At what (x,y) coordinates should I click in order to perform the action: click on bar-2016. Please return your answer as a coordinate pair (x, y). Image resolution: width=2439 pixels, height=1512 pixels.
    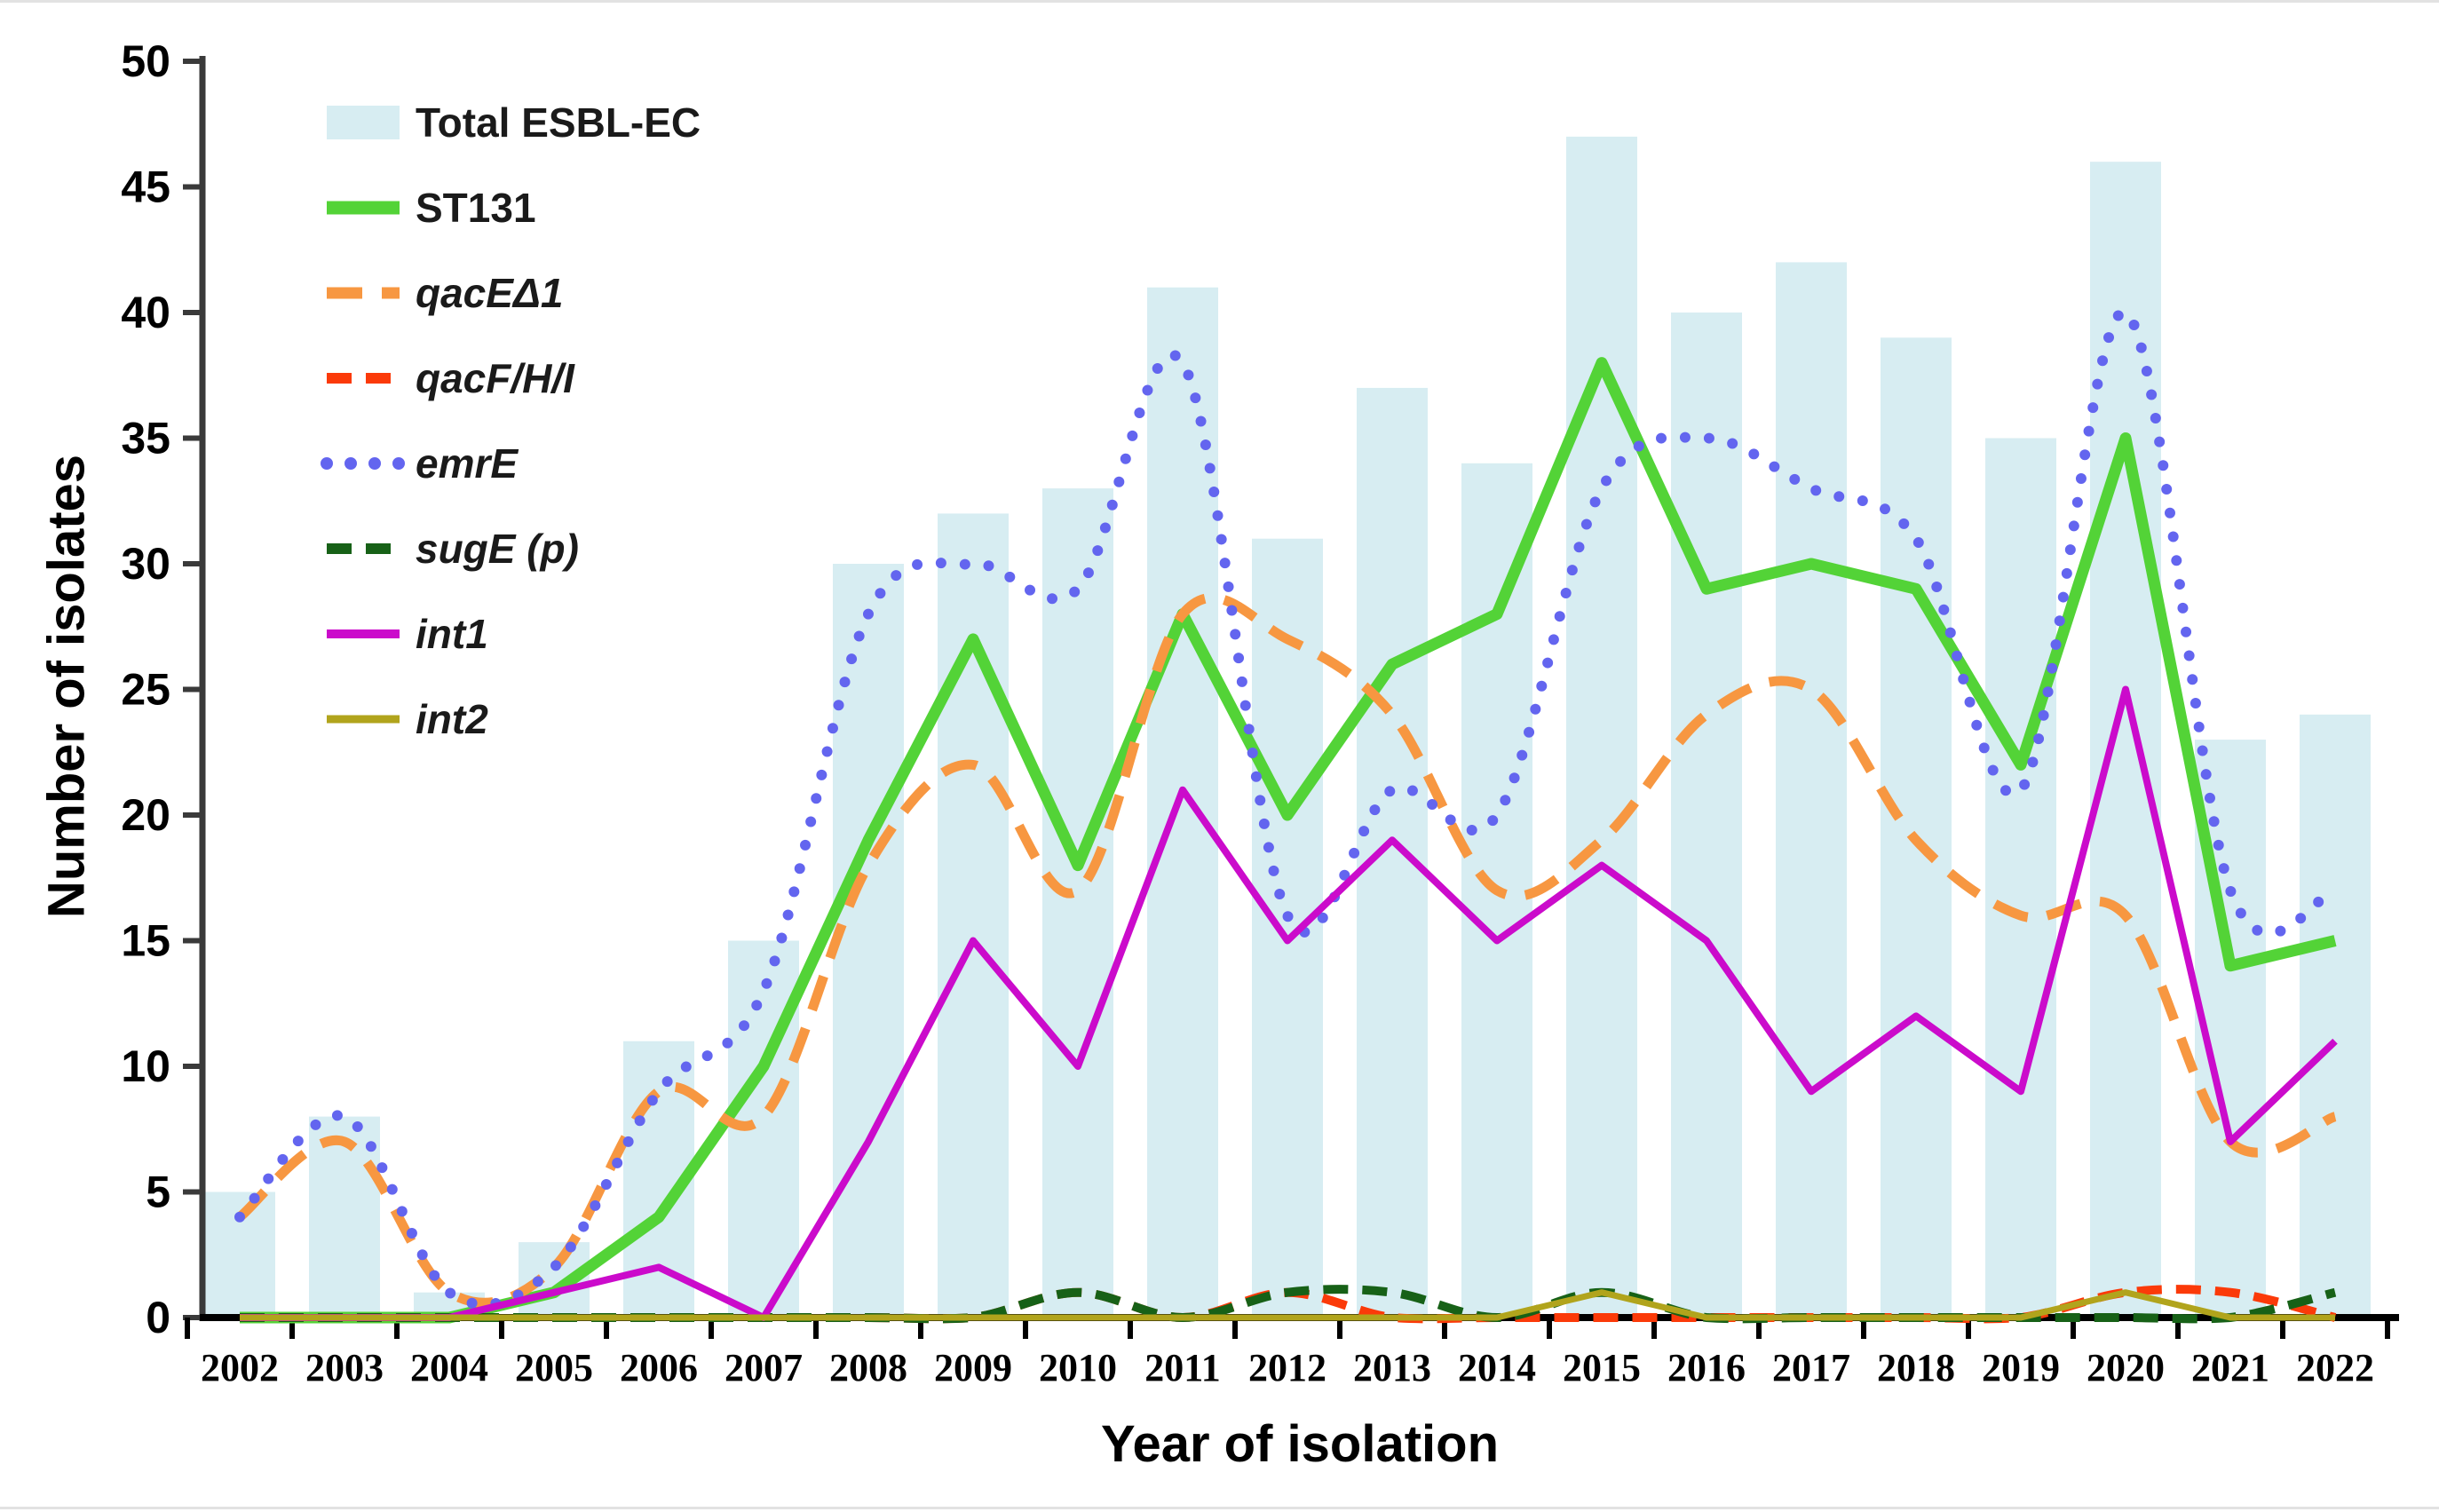
    Looking at the image, I should click on (1706, 816).